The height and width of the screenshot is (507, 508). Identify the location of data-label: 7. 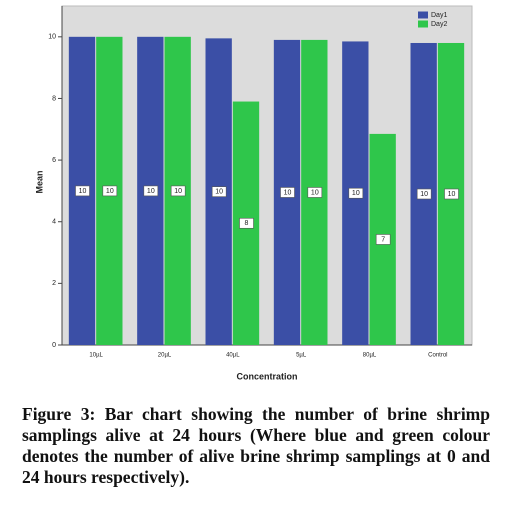
(383, 239).